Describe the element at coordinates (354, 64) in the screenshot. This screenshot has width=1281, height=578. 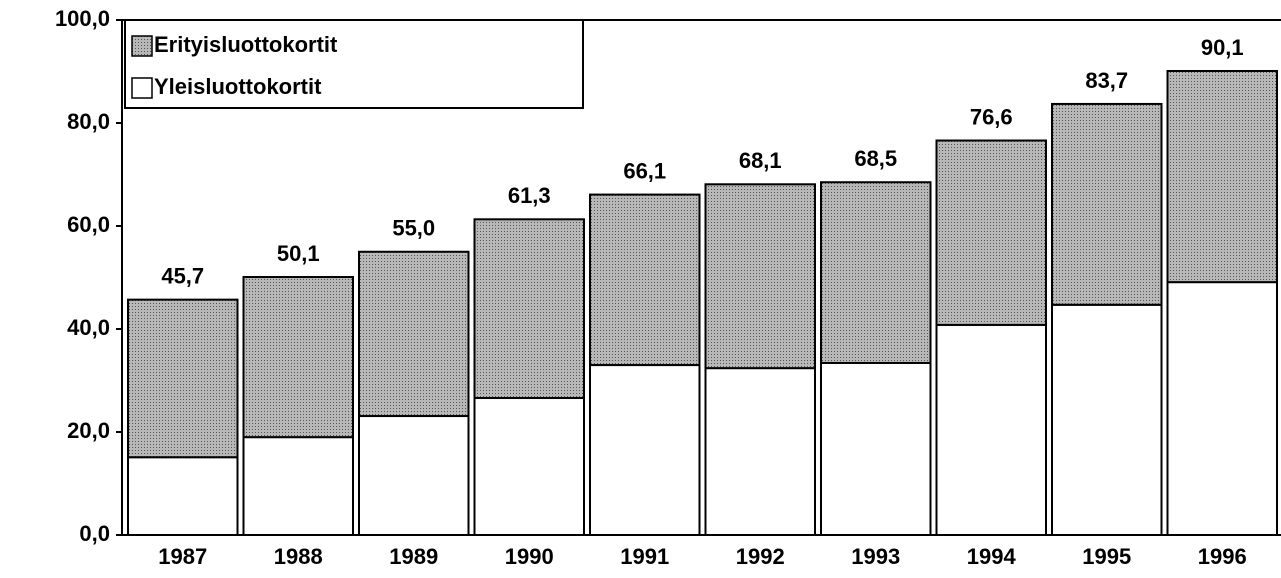
I see `legend-box` at that location.